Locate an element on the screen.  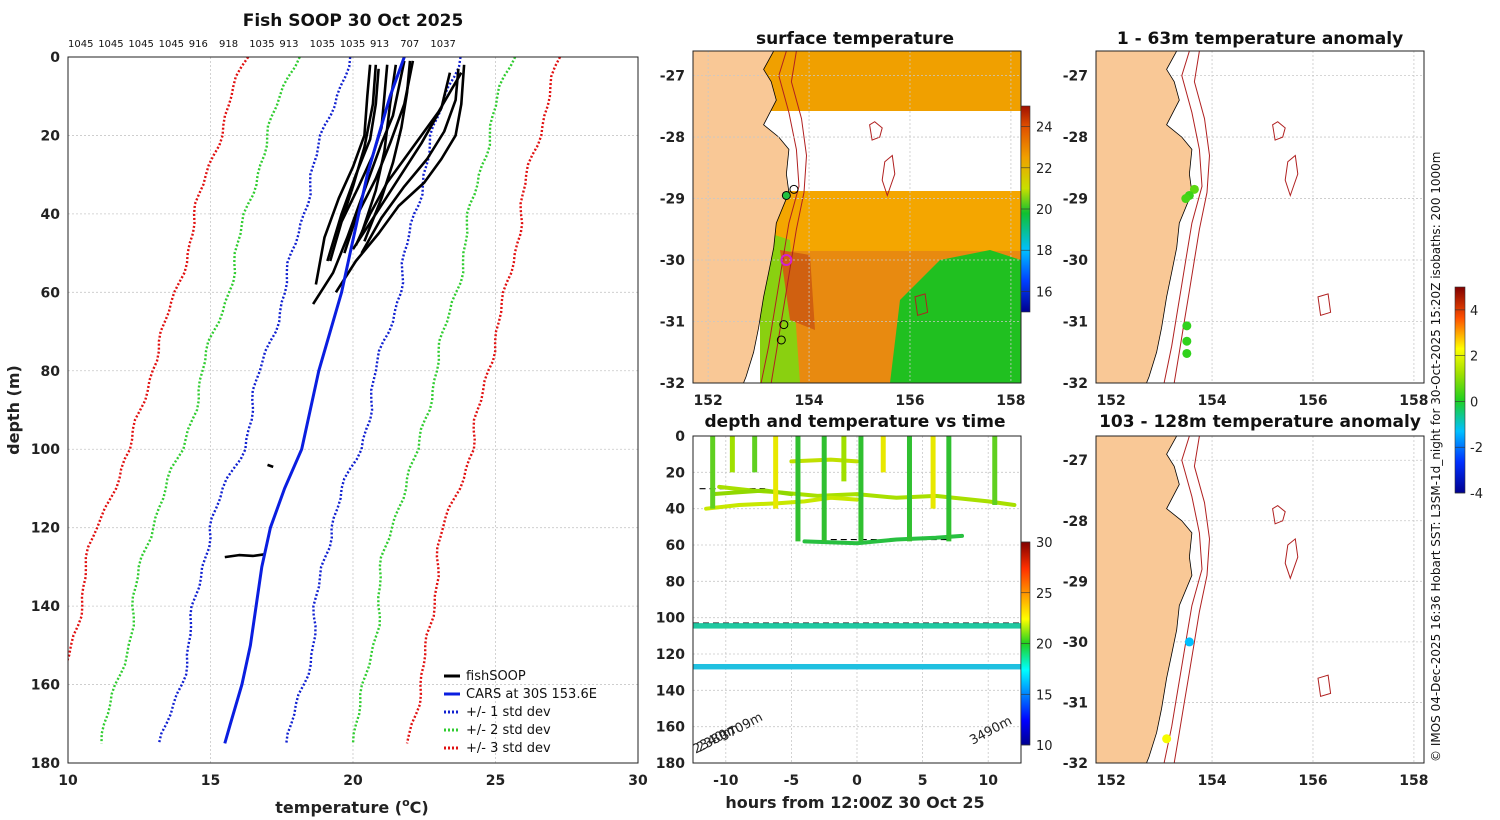
profile-xtick: 30 is located at coordinates (638, 781).